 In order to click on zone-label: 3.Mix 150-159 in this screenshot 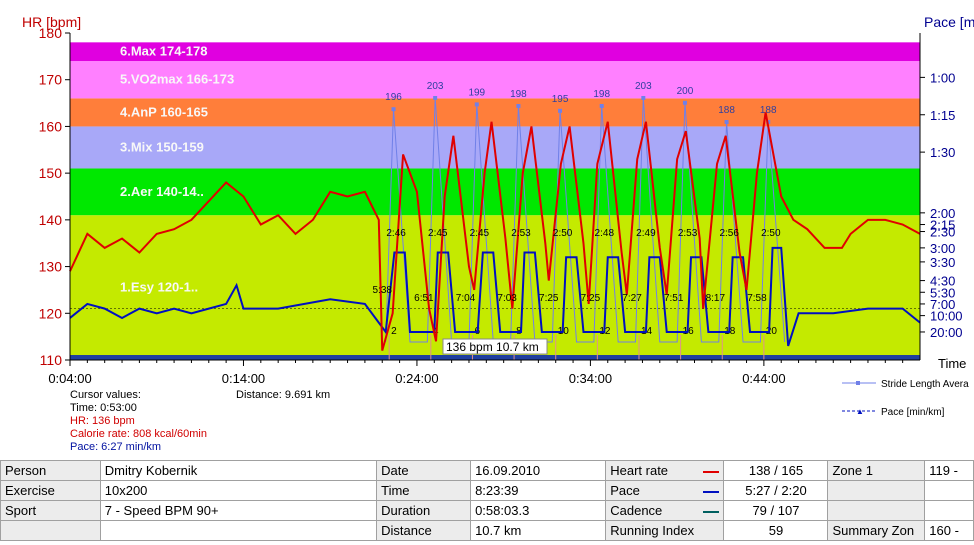, I will do `click(162, 146)`.